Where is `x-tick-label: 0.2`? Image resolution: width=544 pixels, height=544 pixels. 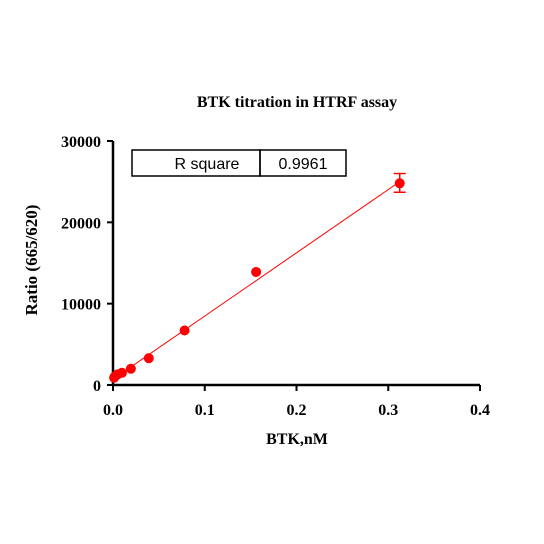 x-tick-label: 0.2 is located at coordinates (297, 410).